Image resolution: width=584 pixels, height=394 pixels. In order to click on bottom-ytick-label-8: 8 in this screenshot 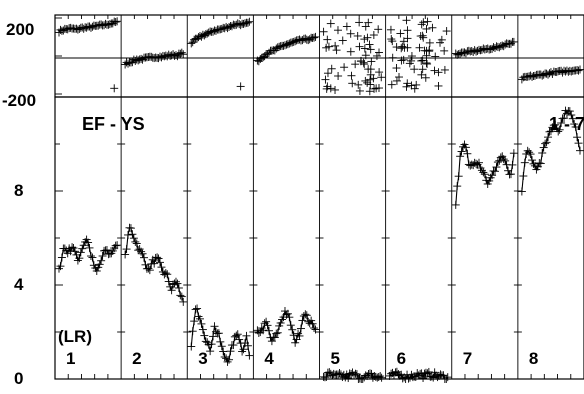, I will do `click(18, 190)`.